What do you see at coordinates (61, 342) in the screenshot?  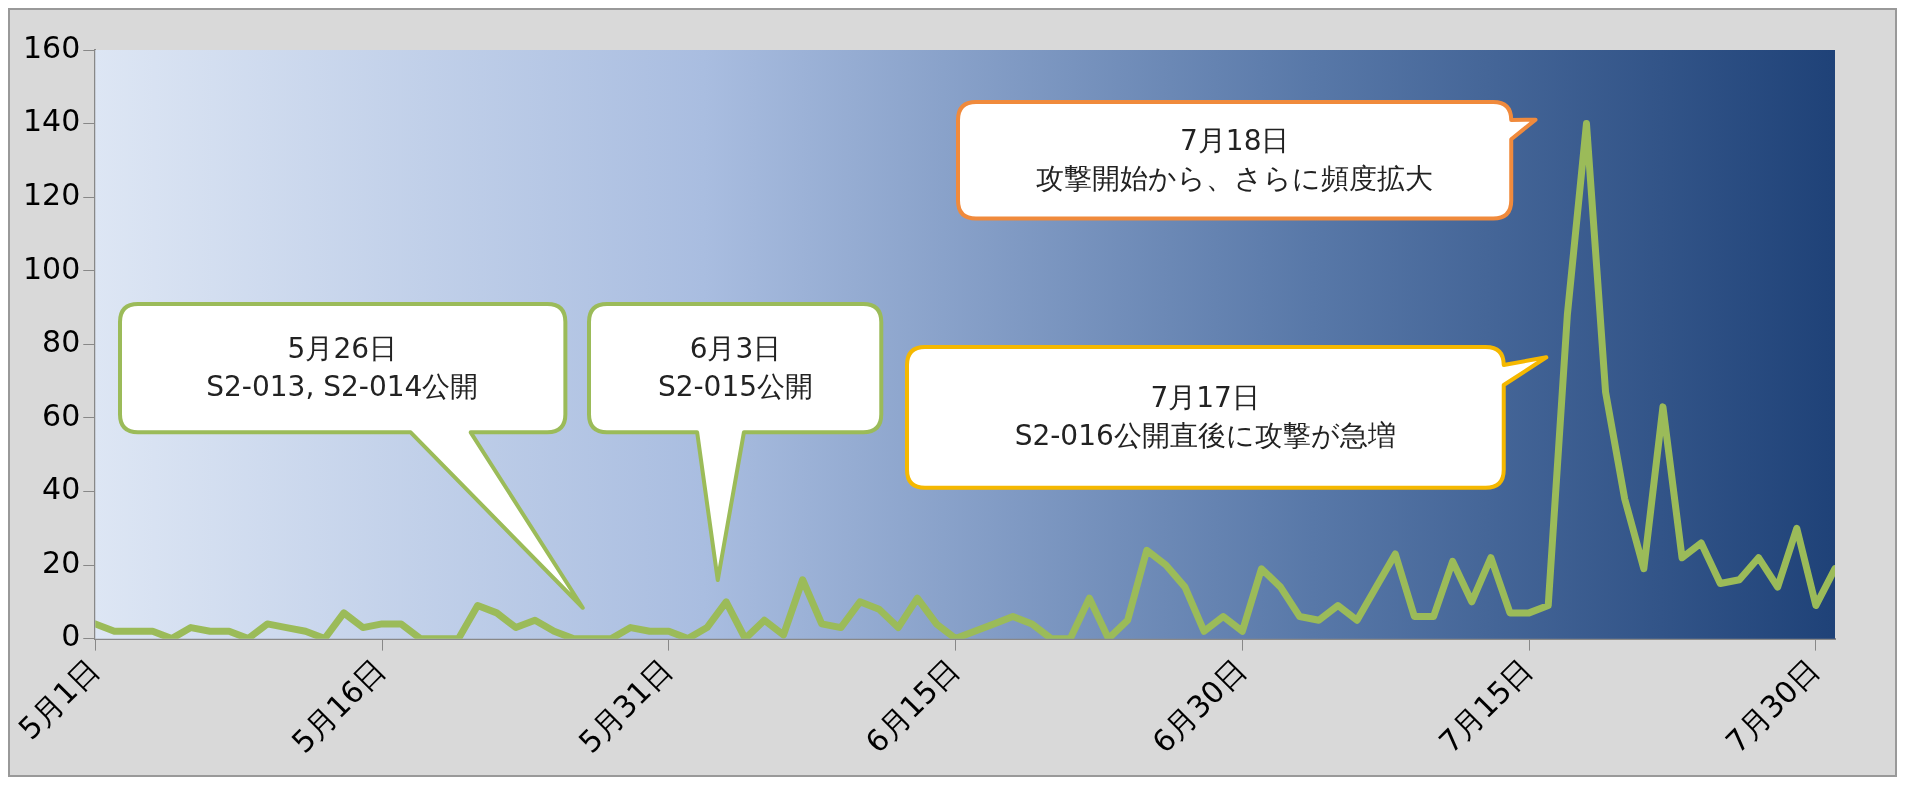 I see `y-tick-label: 80` at bounding box center [61, 342].